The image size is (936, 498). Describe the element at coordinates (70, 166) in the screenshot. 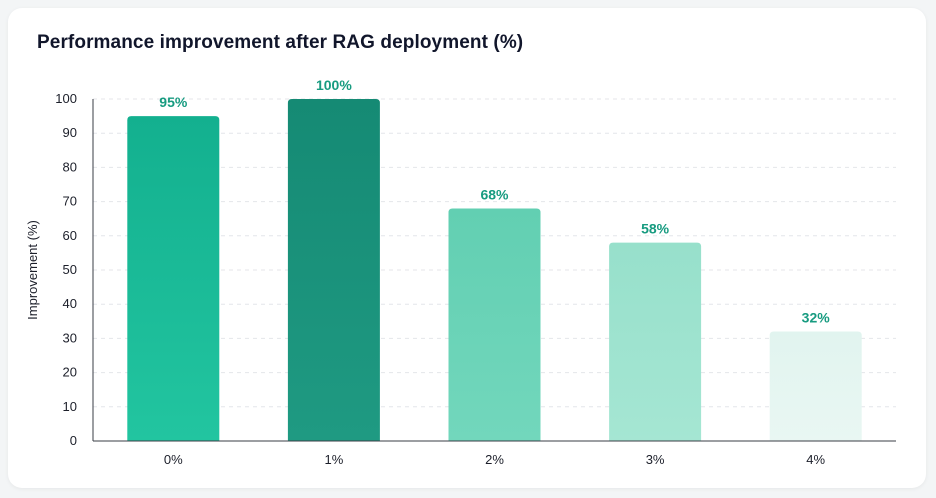

I see `y-tick-label: 80` at that location.